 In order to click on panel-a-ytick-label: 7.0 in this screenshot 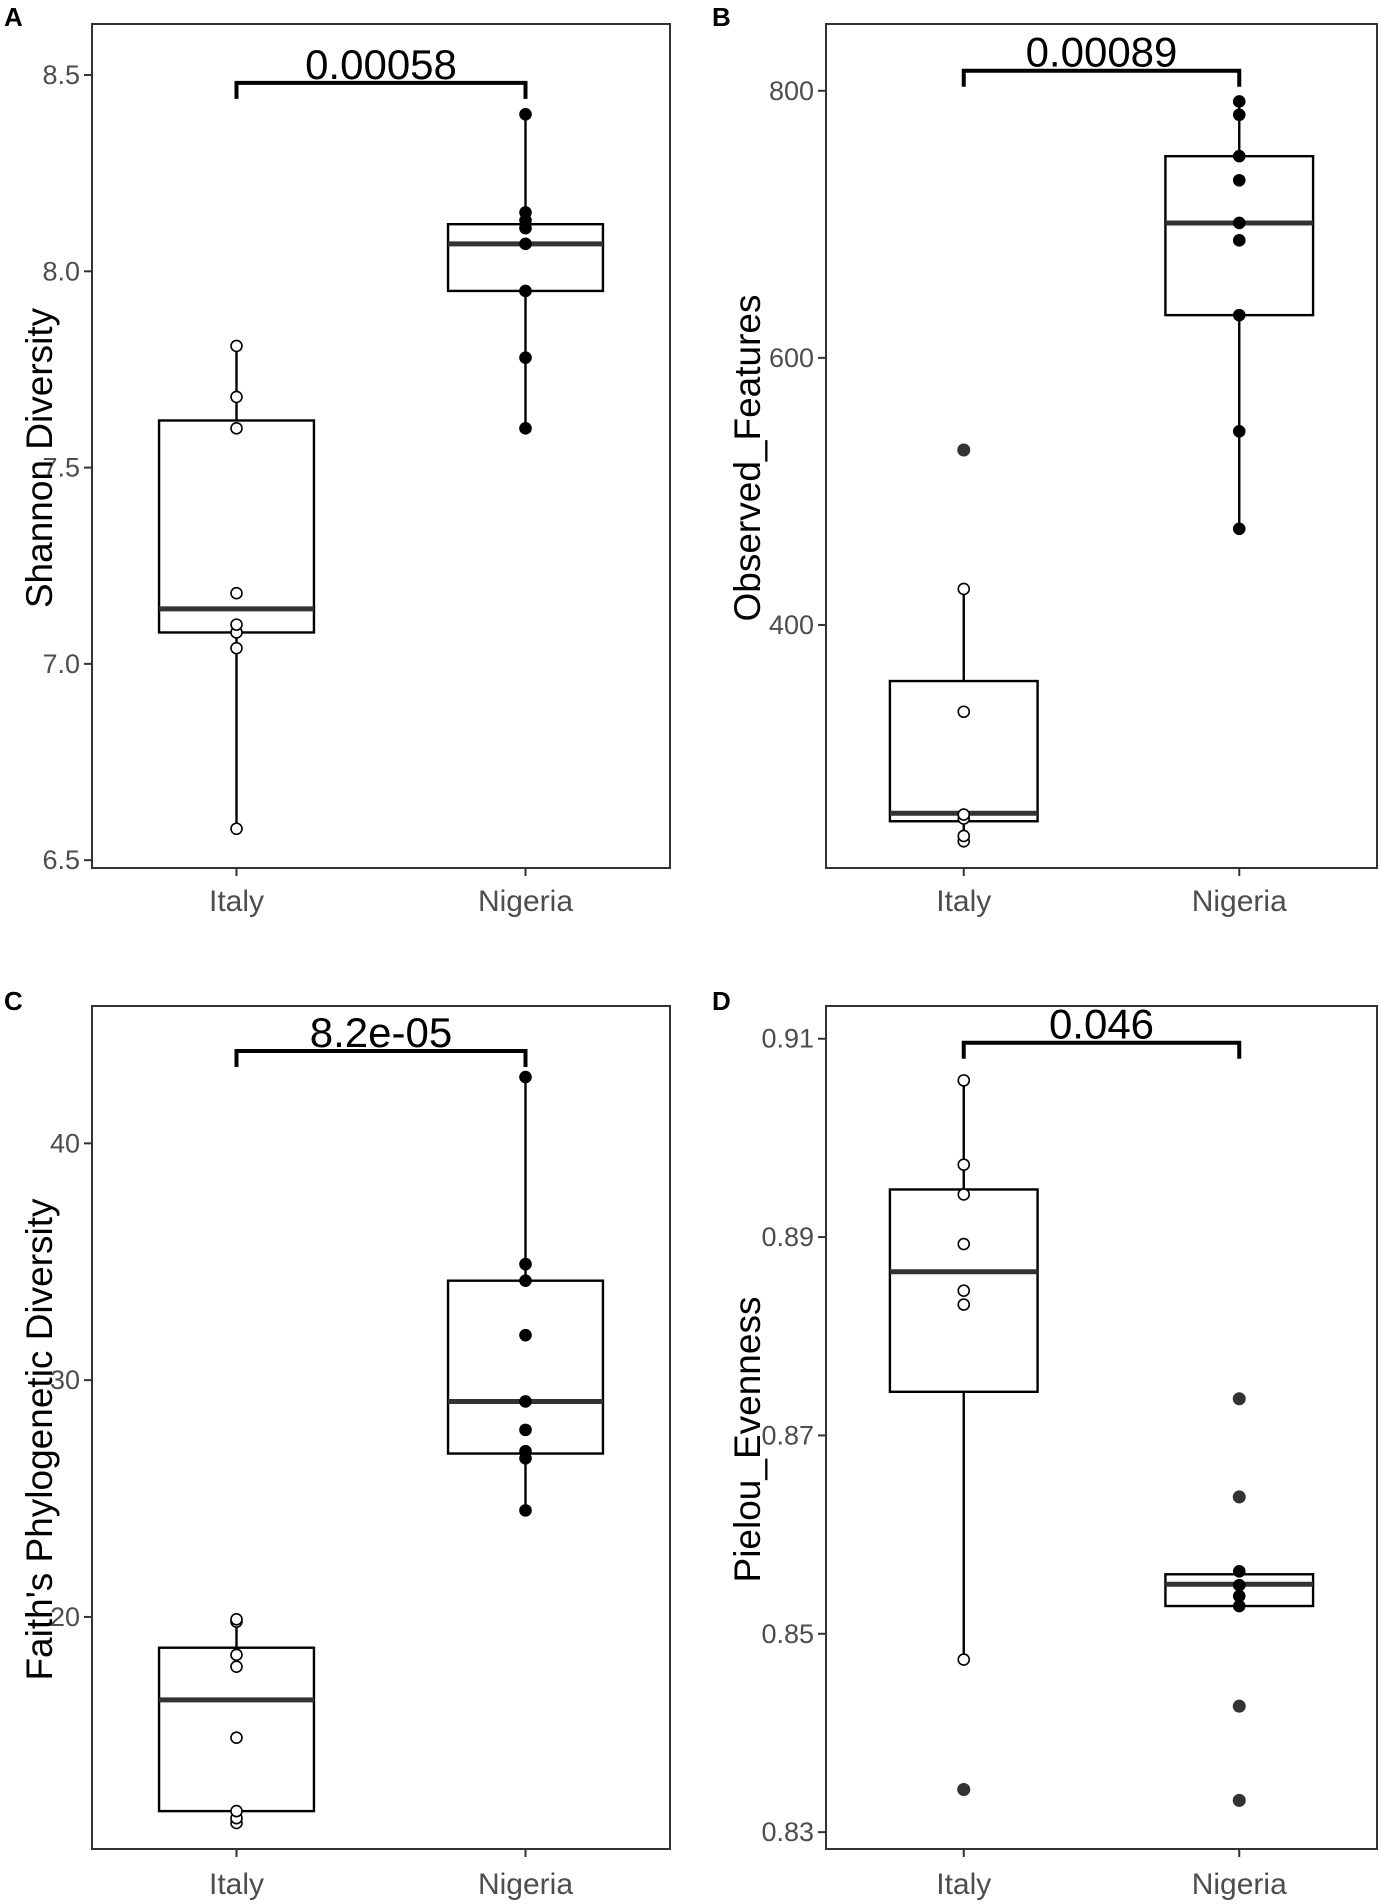, I will do `click(61, 664)`.